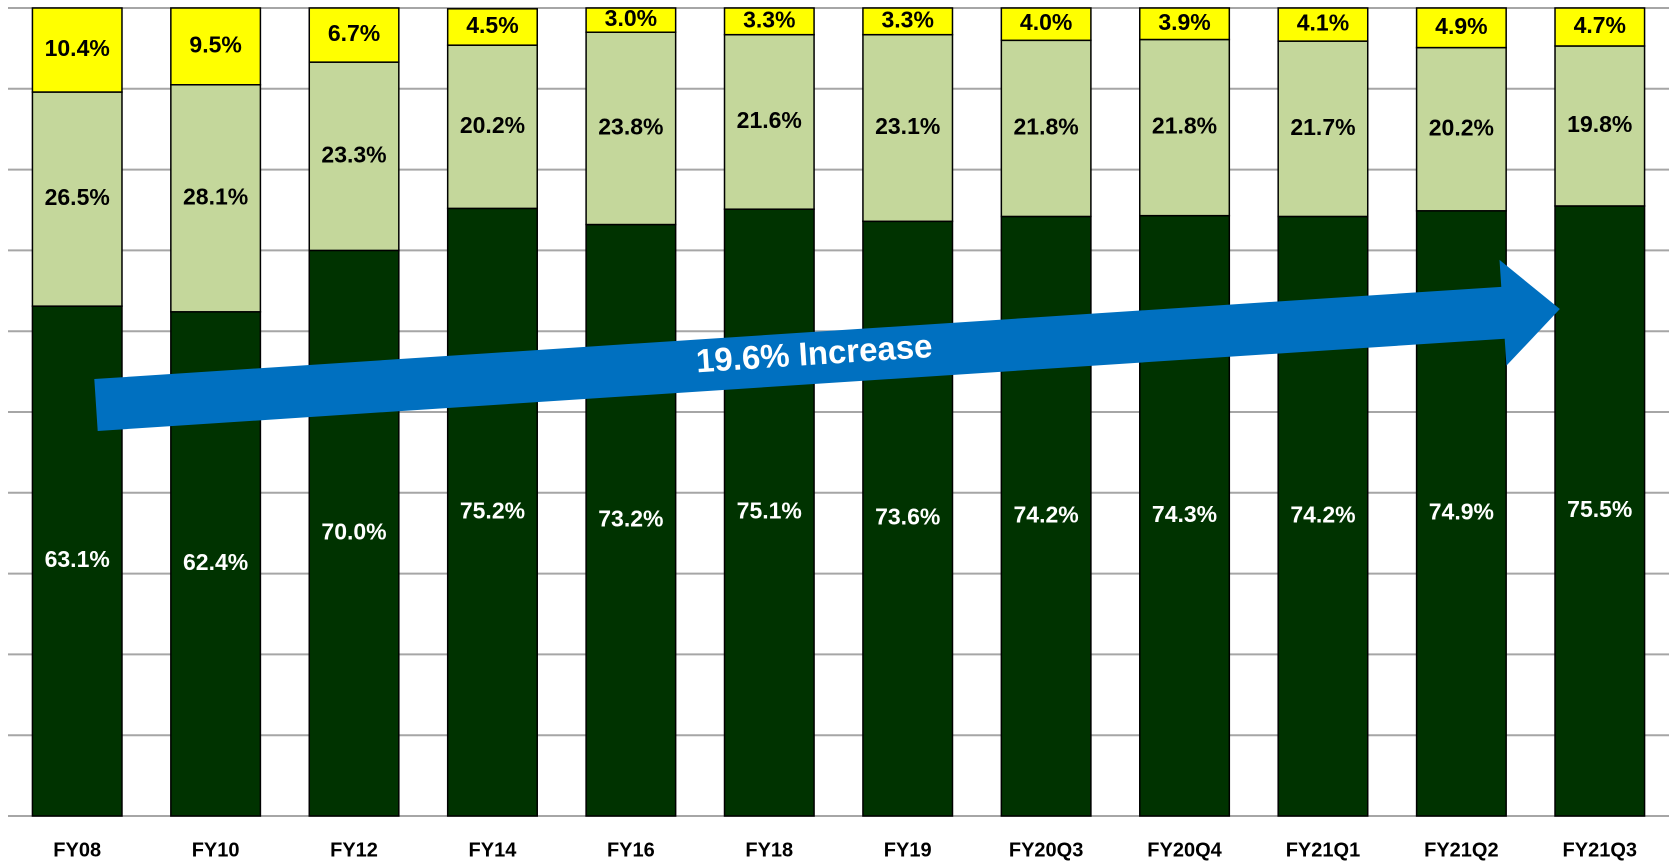  What do you see at coordinates (354, 850) in the screenshot?
I see `x-tick-label: FY12` at bounding box center [354, 850].